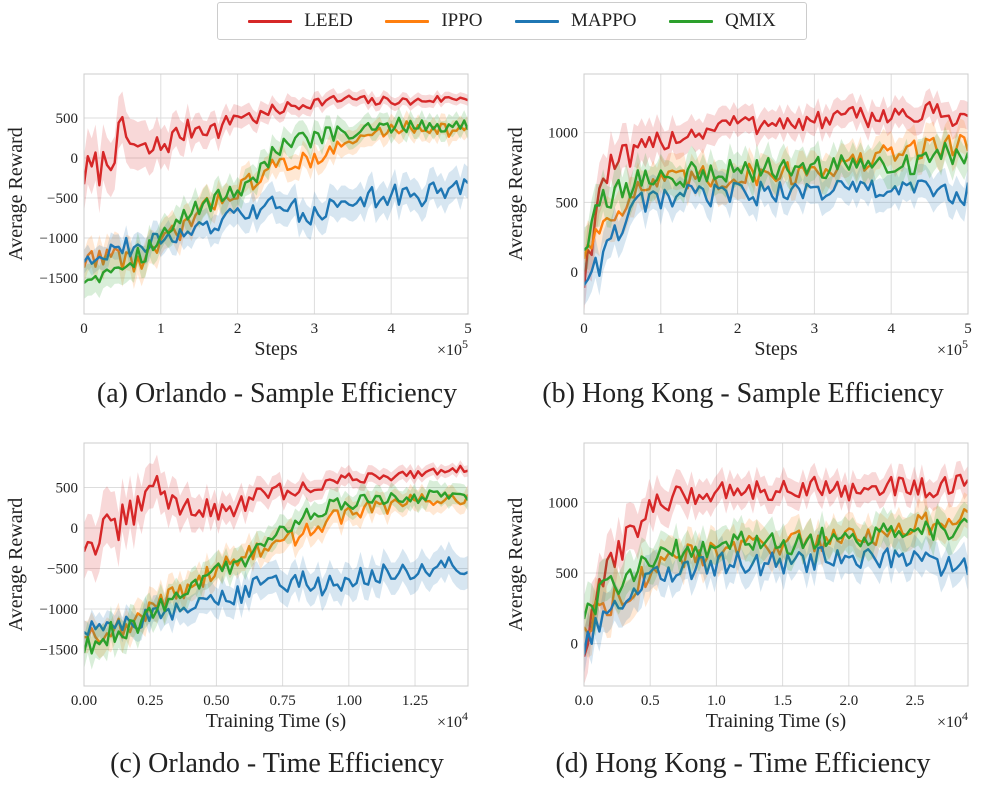  What do you see at coordinates (567, 203) in the screenshot?
I see `ytick-b-1: 500` at bounding box center [567, 203].